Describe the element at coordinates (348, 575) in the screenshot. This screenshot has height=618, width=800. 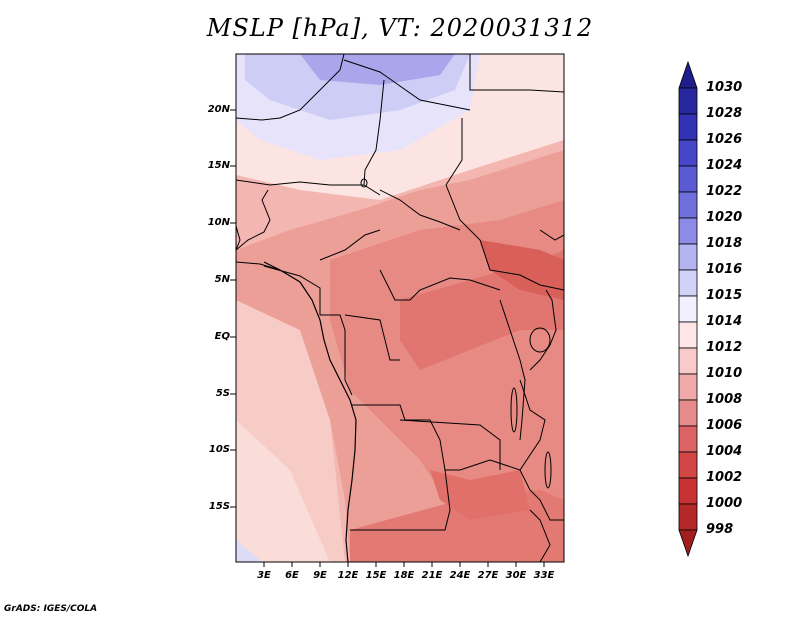
I see `lon-label: 12E` at that location.